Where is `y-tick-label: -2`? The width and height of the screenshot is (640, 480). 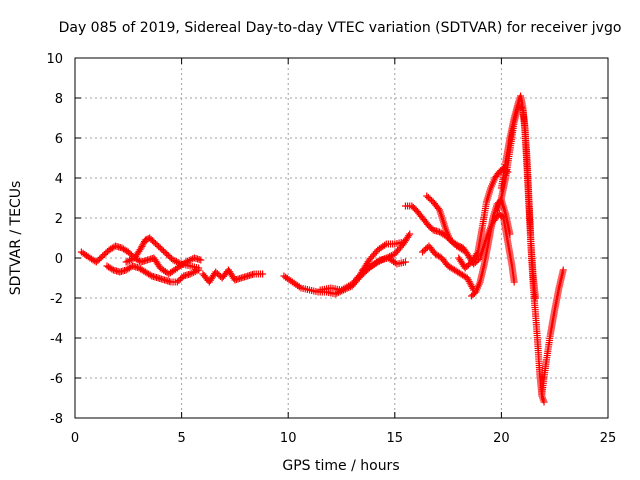
y-tick-label: -2 is located at coordinates (56, 299).